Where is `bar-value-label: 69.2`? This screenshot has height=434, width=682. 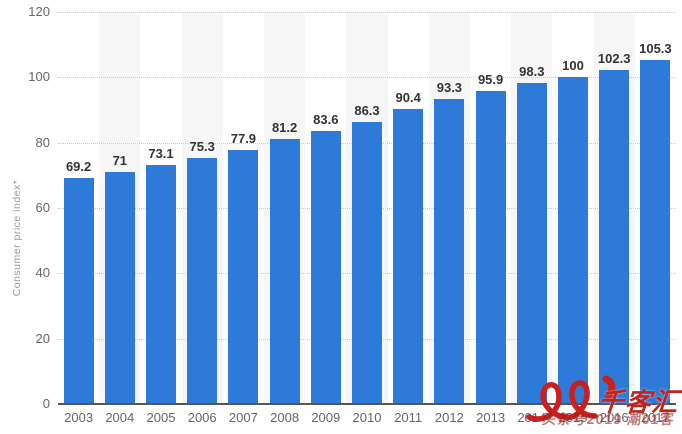 bar-value-label: 69.2 is located at coordinates (78, 166).